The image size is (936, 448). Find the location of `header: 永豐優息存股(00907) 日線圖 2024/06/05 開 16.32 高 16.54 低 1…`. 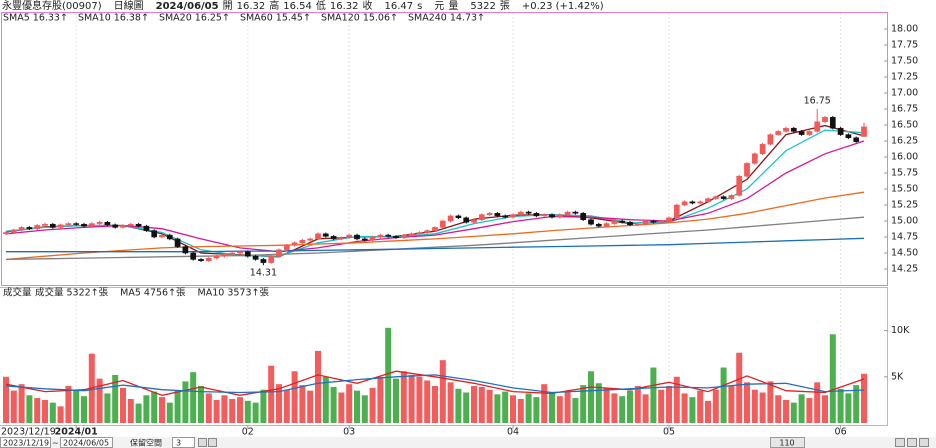

header: 永豐優息存股(00907) 日線圖 2024/06/05 開 16.32 高 16.54 低 1… is located at coordinates (303, 6).